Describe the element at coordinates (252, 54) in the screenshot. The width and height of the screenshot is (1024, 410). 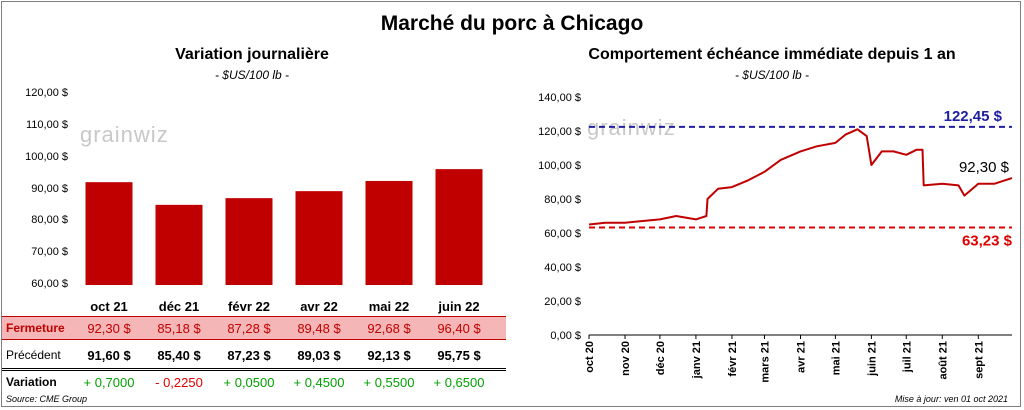
I see `left-chart-title: Variation journalière` at that location.